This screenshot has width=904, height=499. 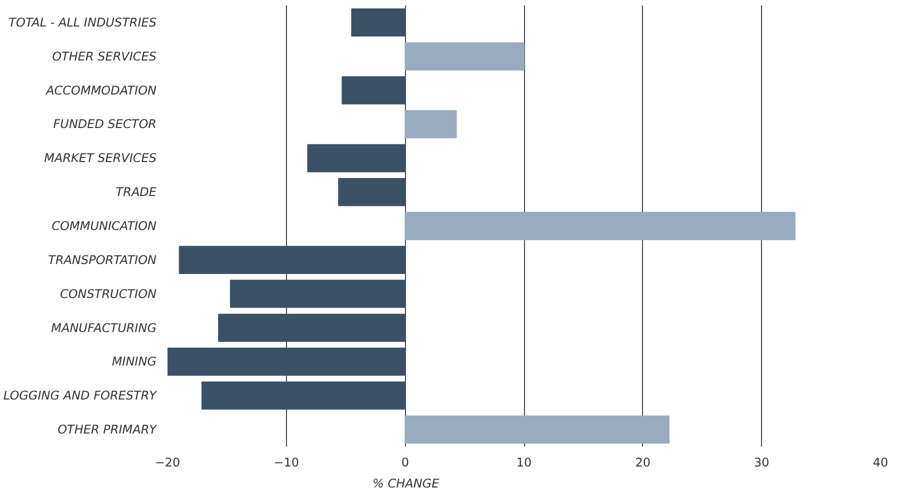 What do you see at coordinates (104, 56) in the screenshot?
I see `y-tick-label: OTHER SERVICES` at bounding box center [104, 56].